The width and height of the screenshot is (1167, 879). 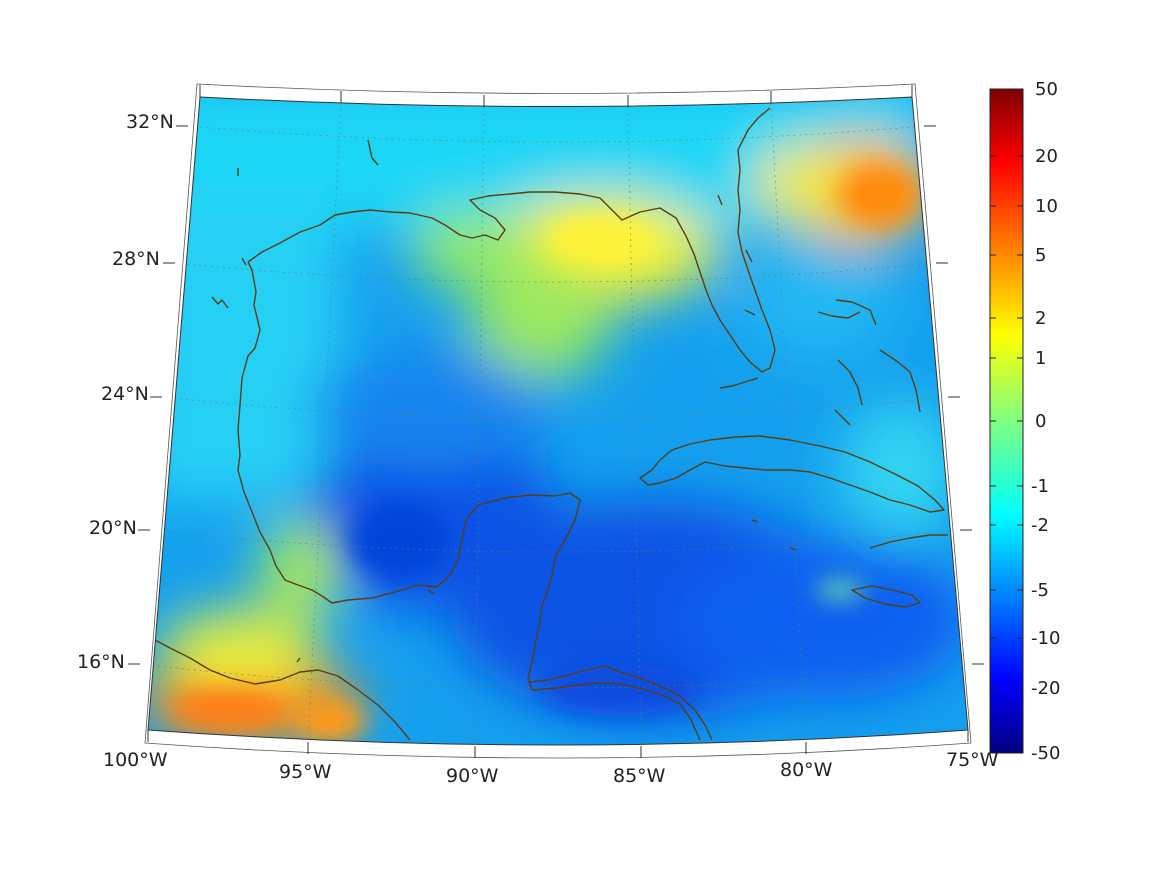 I want to click on honduras-coast, so click(x=621, y=703).